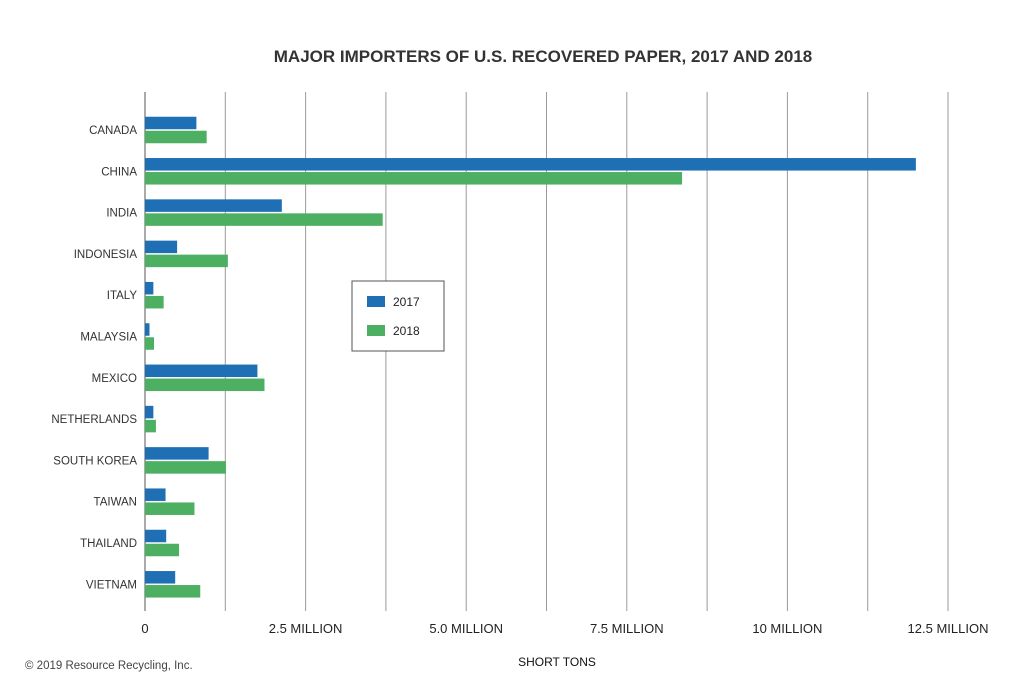  What do you see at coordinates (108, 338) in the screenshot?
I see `category-label: MALAYSIA` at bounding box center [108, 338].